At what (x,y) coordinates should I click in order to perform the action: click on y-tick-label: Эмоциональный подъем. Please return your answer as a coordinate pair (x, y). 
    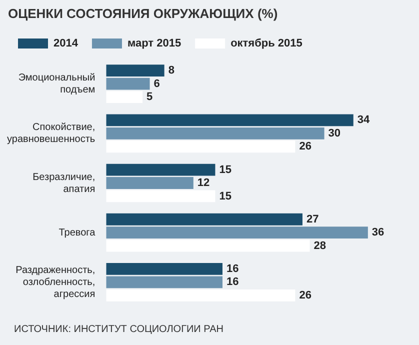
    Looking at the image, I should click on (57, 84).